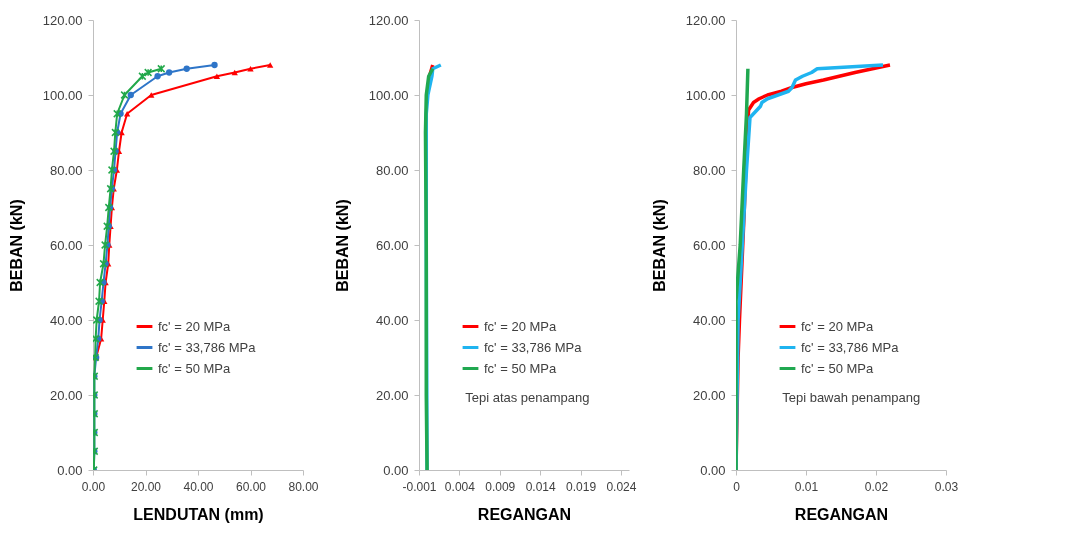 The image size is (1075, 542). Describe the element at coordinates (876, 486) in the screenshot. I see `x-tick-label: 0.02` at that location.